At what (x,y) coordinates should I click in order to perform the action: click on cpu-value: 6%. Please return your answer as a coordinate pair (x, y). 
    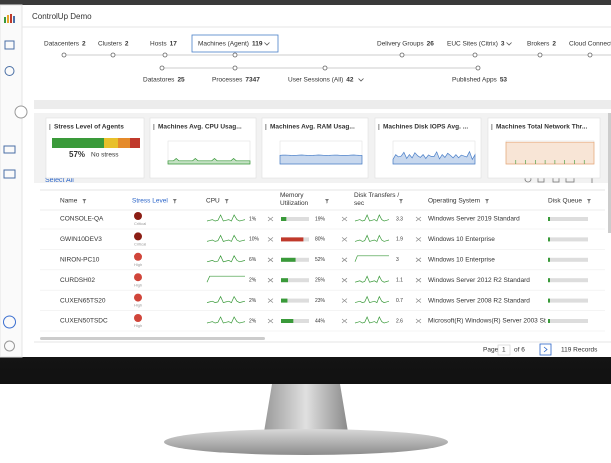
    Looking at the image, I should click on (253, 260).